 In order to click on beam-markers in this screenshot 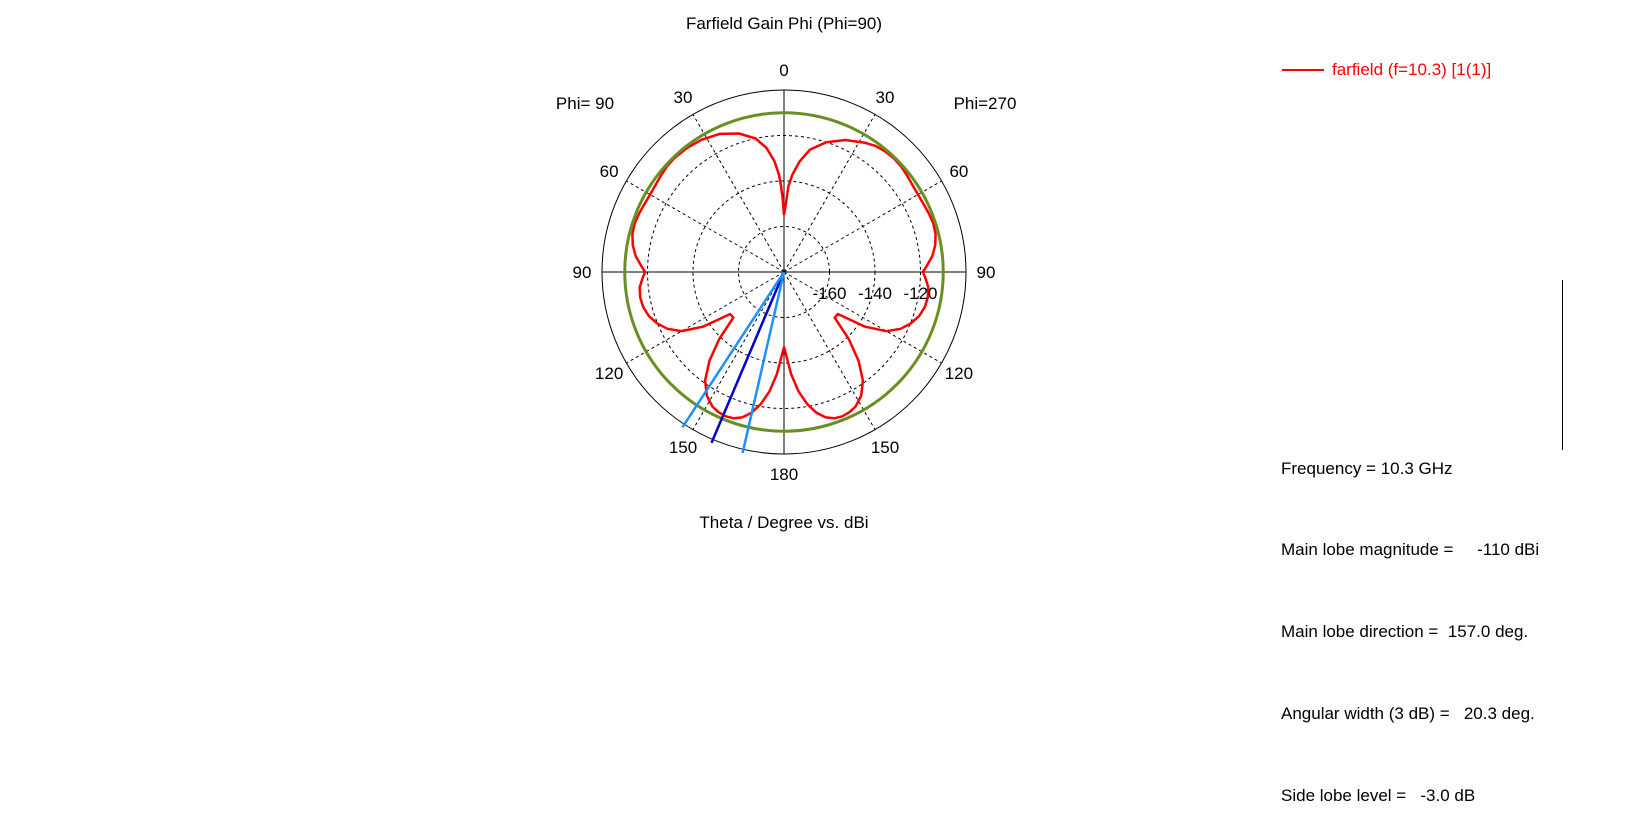, I will do `click(733, 362)`.